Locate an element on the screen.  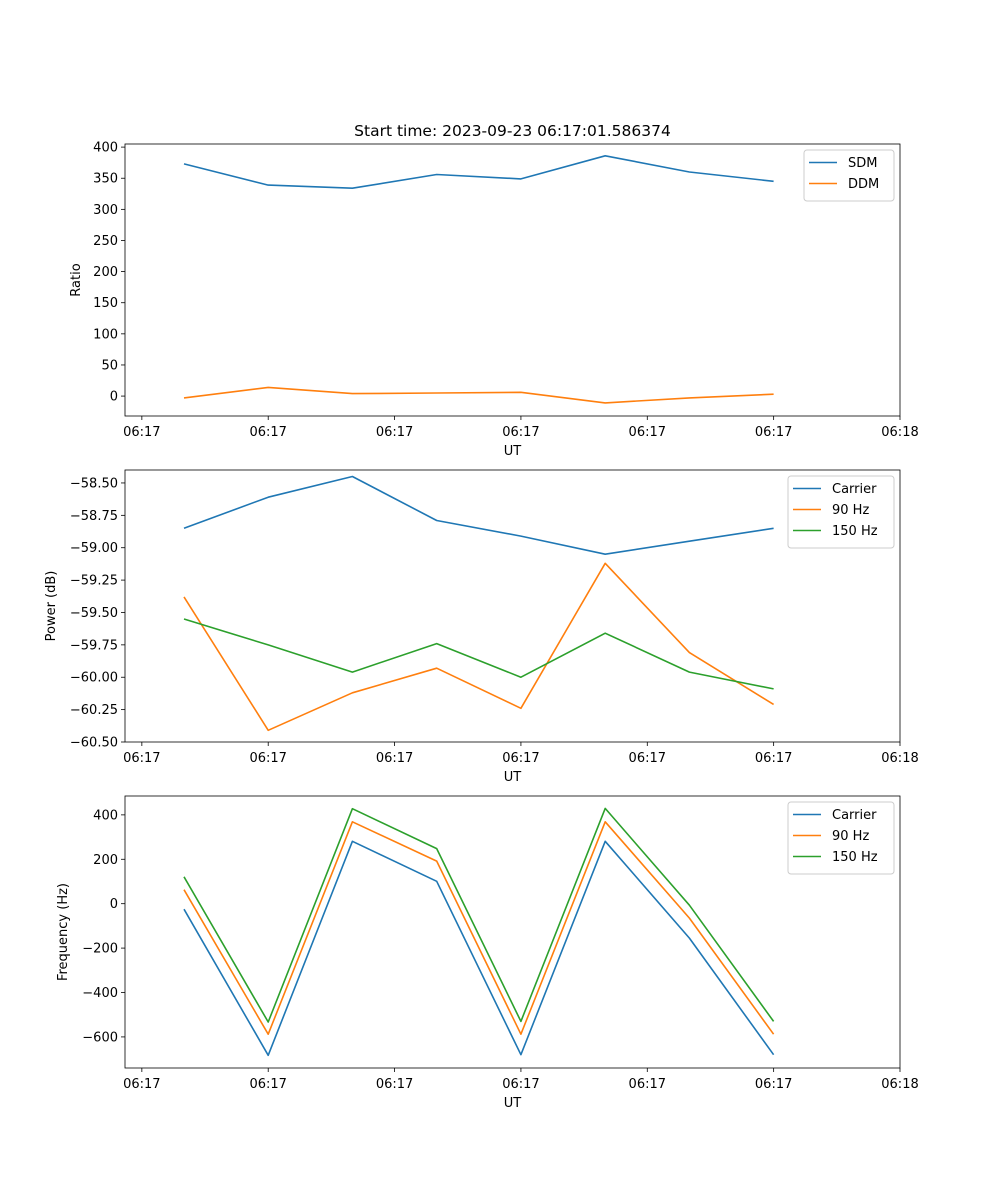
y-tick-label: −60.50 is located at coordinates (94, 743).